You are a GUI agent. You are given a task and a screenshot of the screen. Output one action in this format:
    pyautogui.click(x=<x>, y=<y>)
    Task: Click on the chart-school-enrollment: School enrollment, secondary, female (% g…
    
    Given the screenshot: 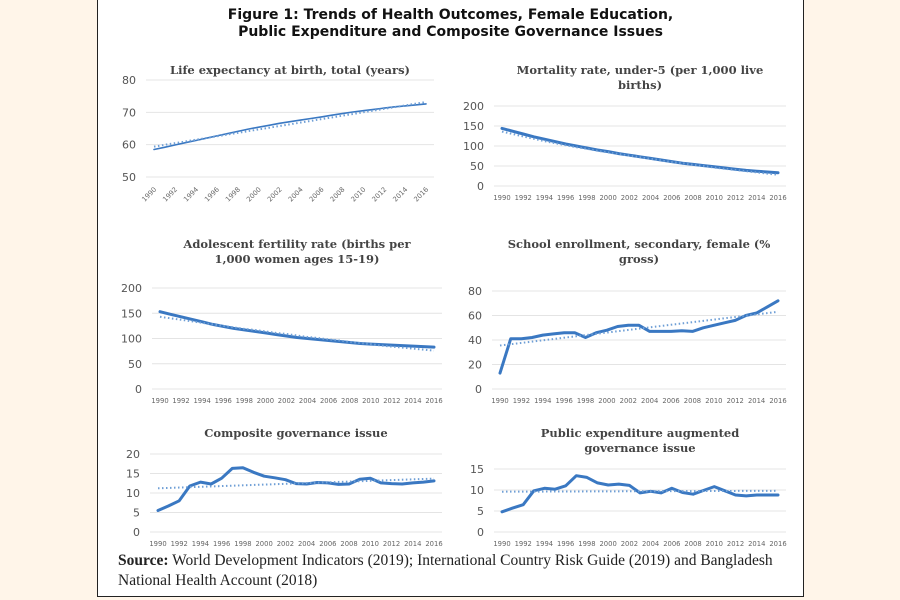 What is the action you would take?
    pyautogui.click(x=628, y=329)
    